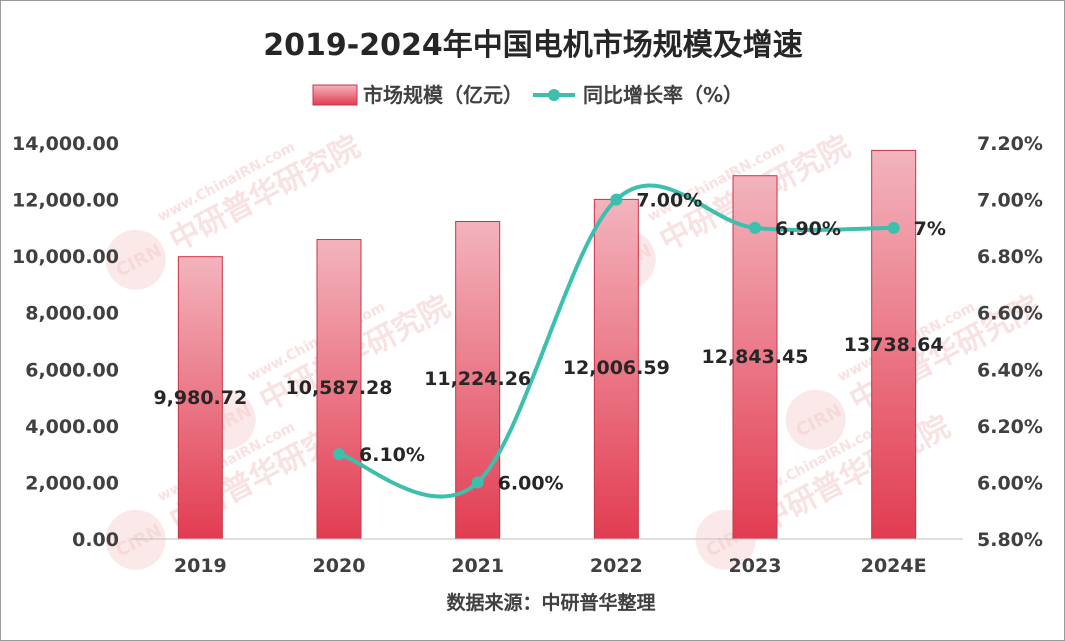 The width and height of the screenshot is (1065, 641). Describe the element at coordinates (65, 201) in the screenshot. I see `y-left-tick-label: 12,000.00` at that location.